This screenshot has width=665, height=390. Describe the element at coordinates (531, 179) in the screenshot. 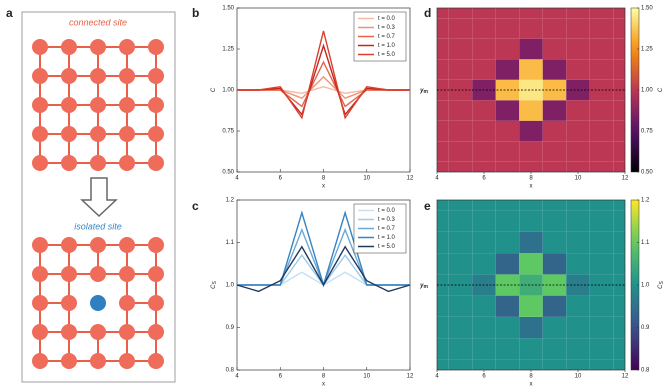

I see `x-tick-label: 8` at that location.